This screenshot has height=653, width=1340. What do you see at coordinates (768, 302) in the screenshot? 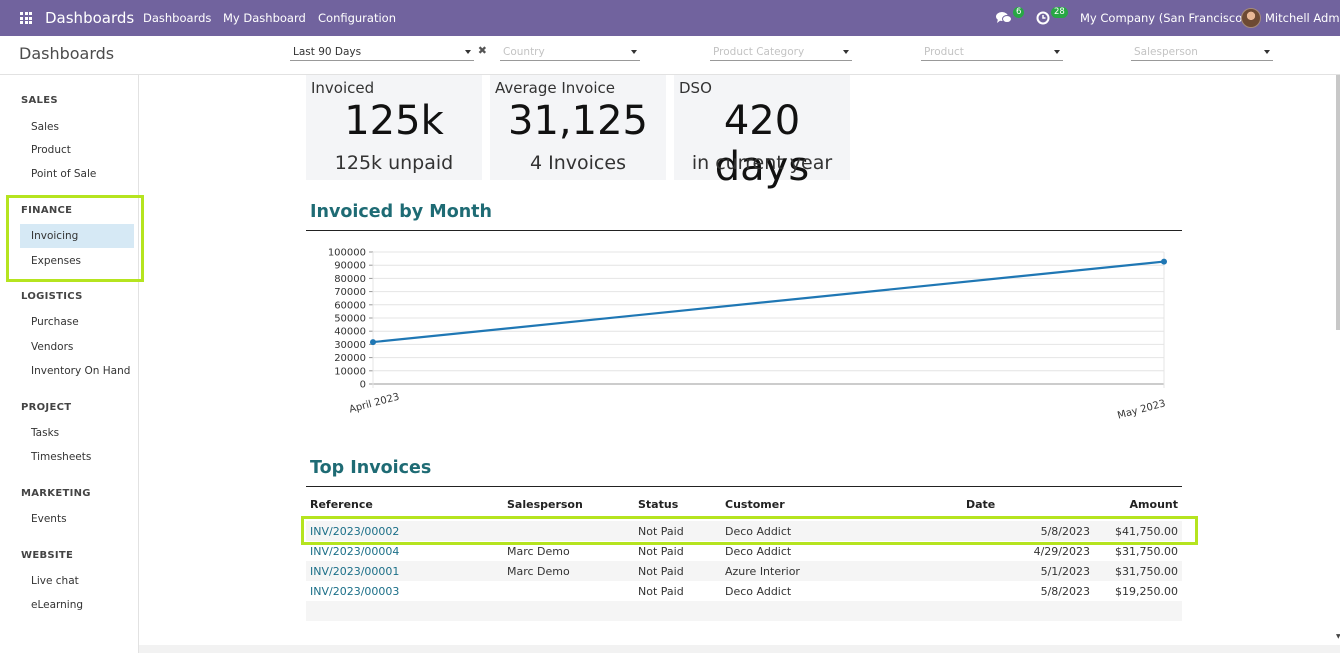
I see `series-line` at bounding box center [768, 302].